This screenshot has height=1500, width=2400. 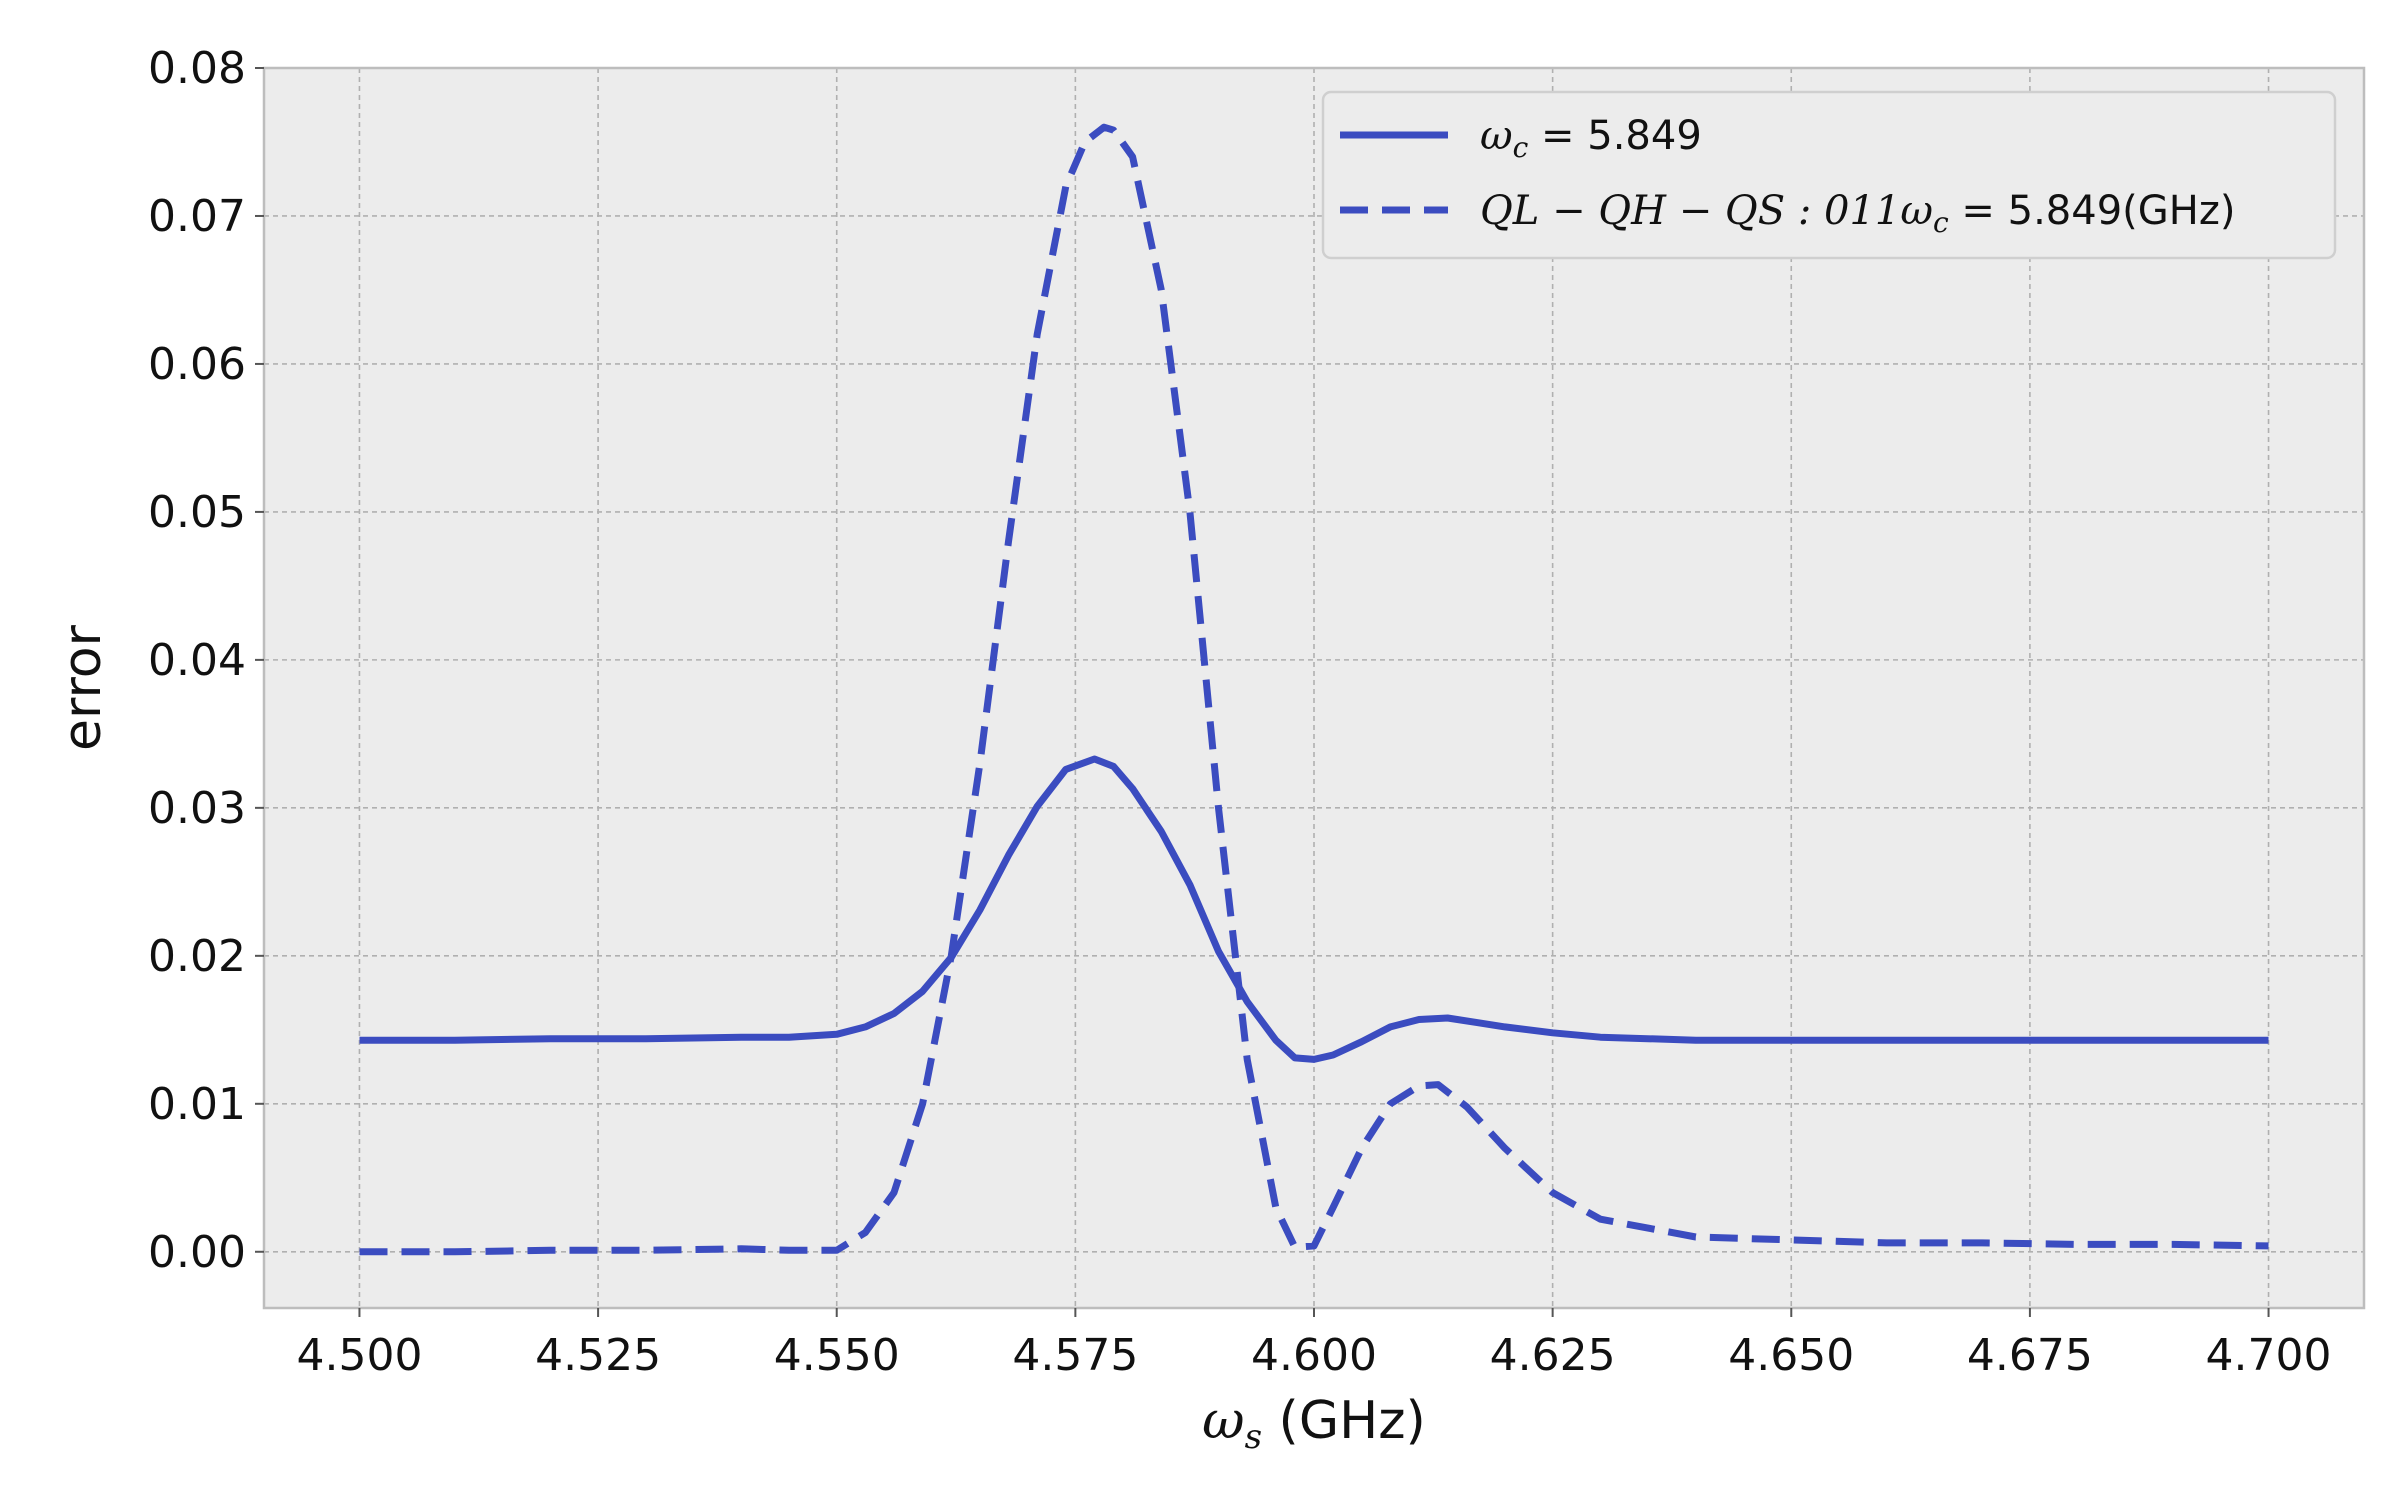 What do you see at coordinates (1941, 222) in the screenshot?
I see `legend-entry-2-sub: c` at bounding box center [1941, 222].